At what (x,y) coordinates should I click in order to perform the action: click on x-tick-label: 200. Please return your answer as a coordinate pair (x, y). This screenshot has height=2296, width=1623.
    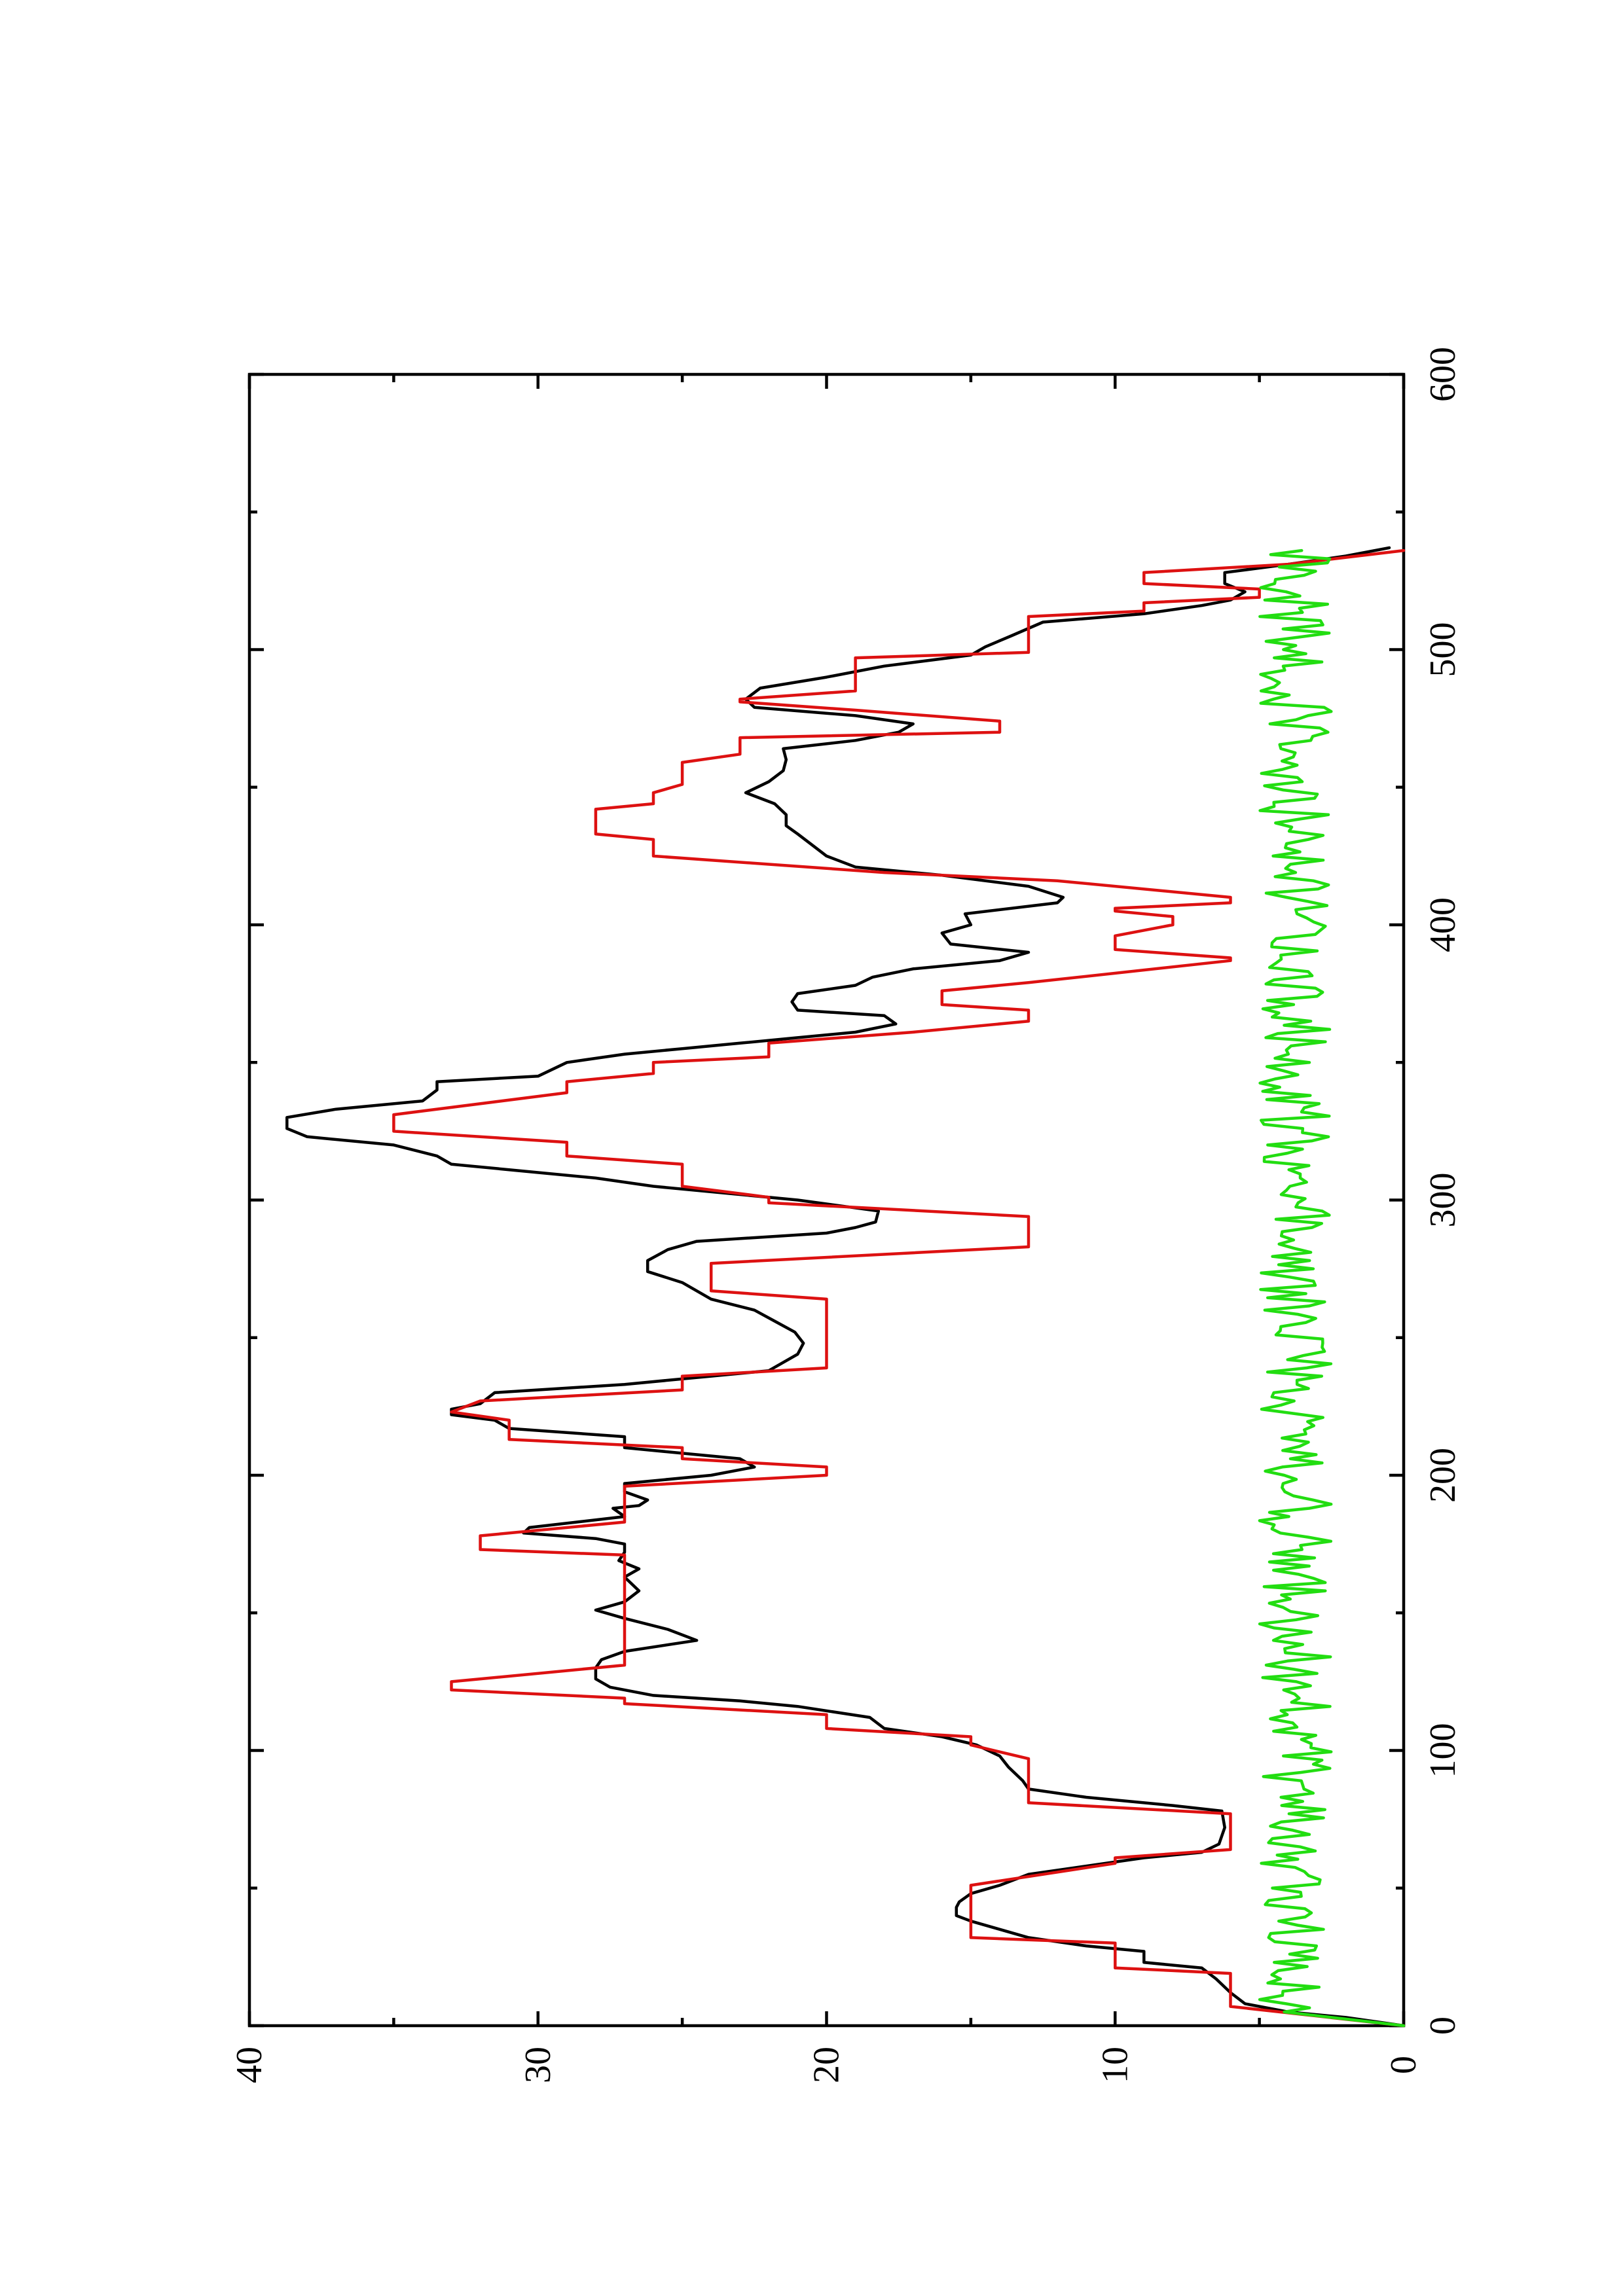
    Looking at the image, I should click on (1443, 1475).